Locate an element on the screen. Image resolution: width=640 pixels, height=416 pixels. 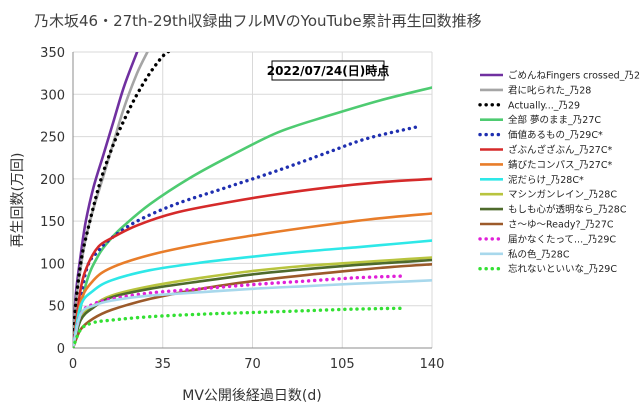
chart-title: 乃木坂46・27th-29th収録曲フルMVのYouTube累計再生回数推移 is located at coordinates (258, 21).